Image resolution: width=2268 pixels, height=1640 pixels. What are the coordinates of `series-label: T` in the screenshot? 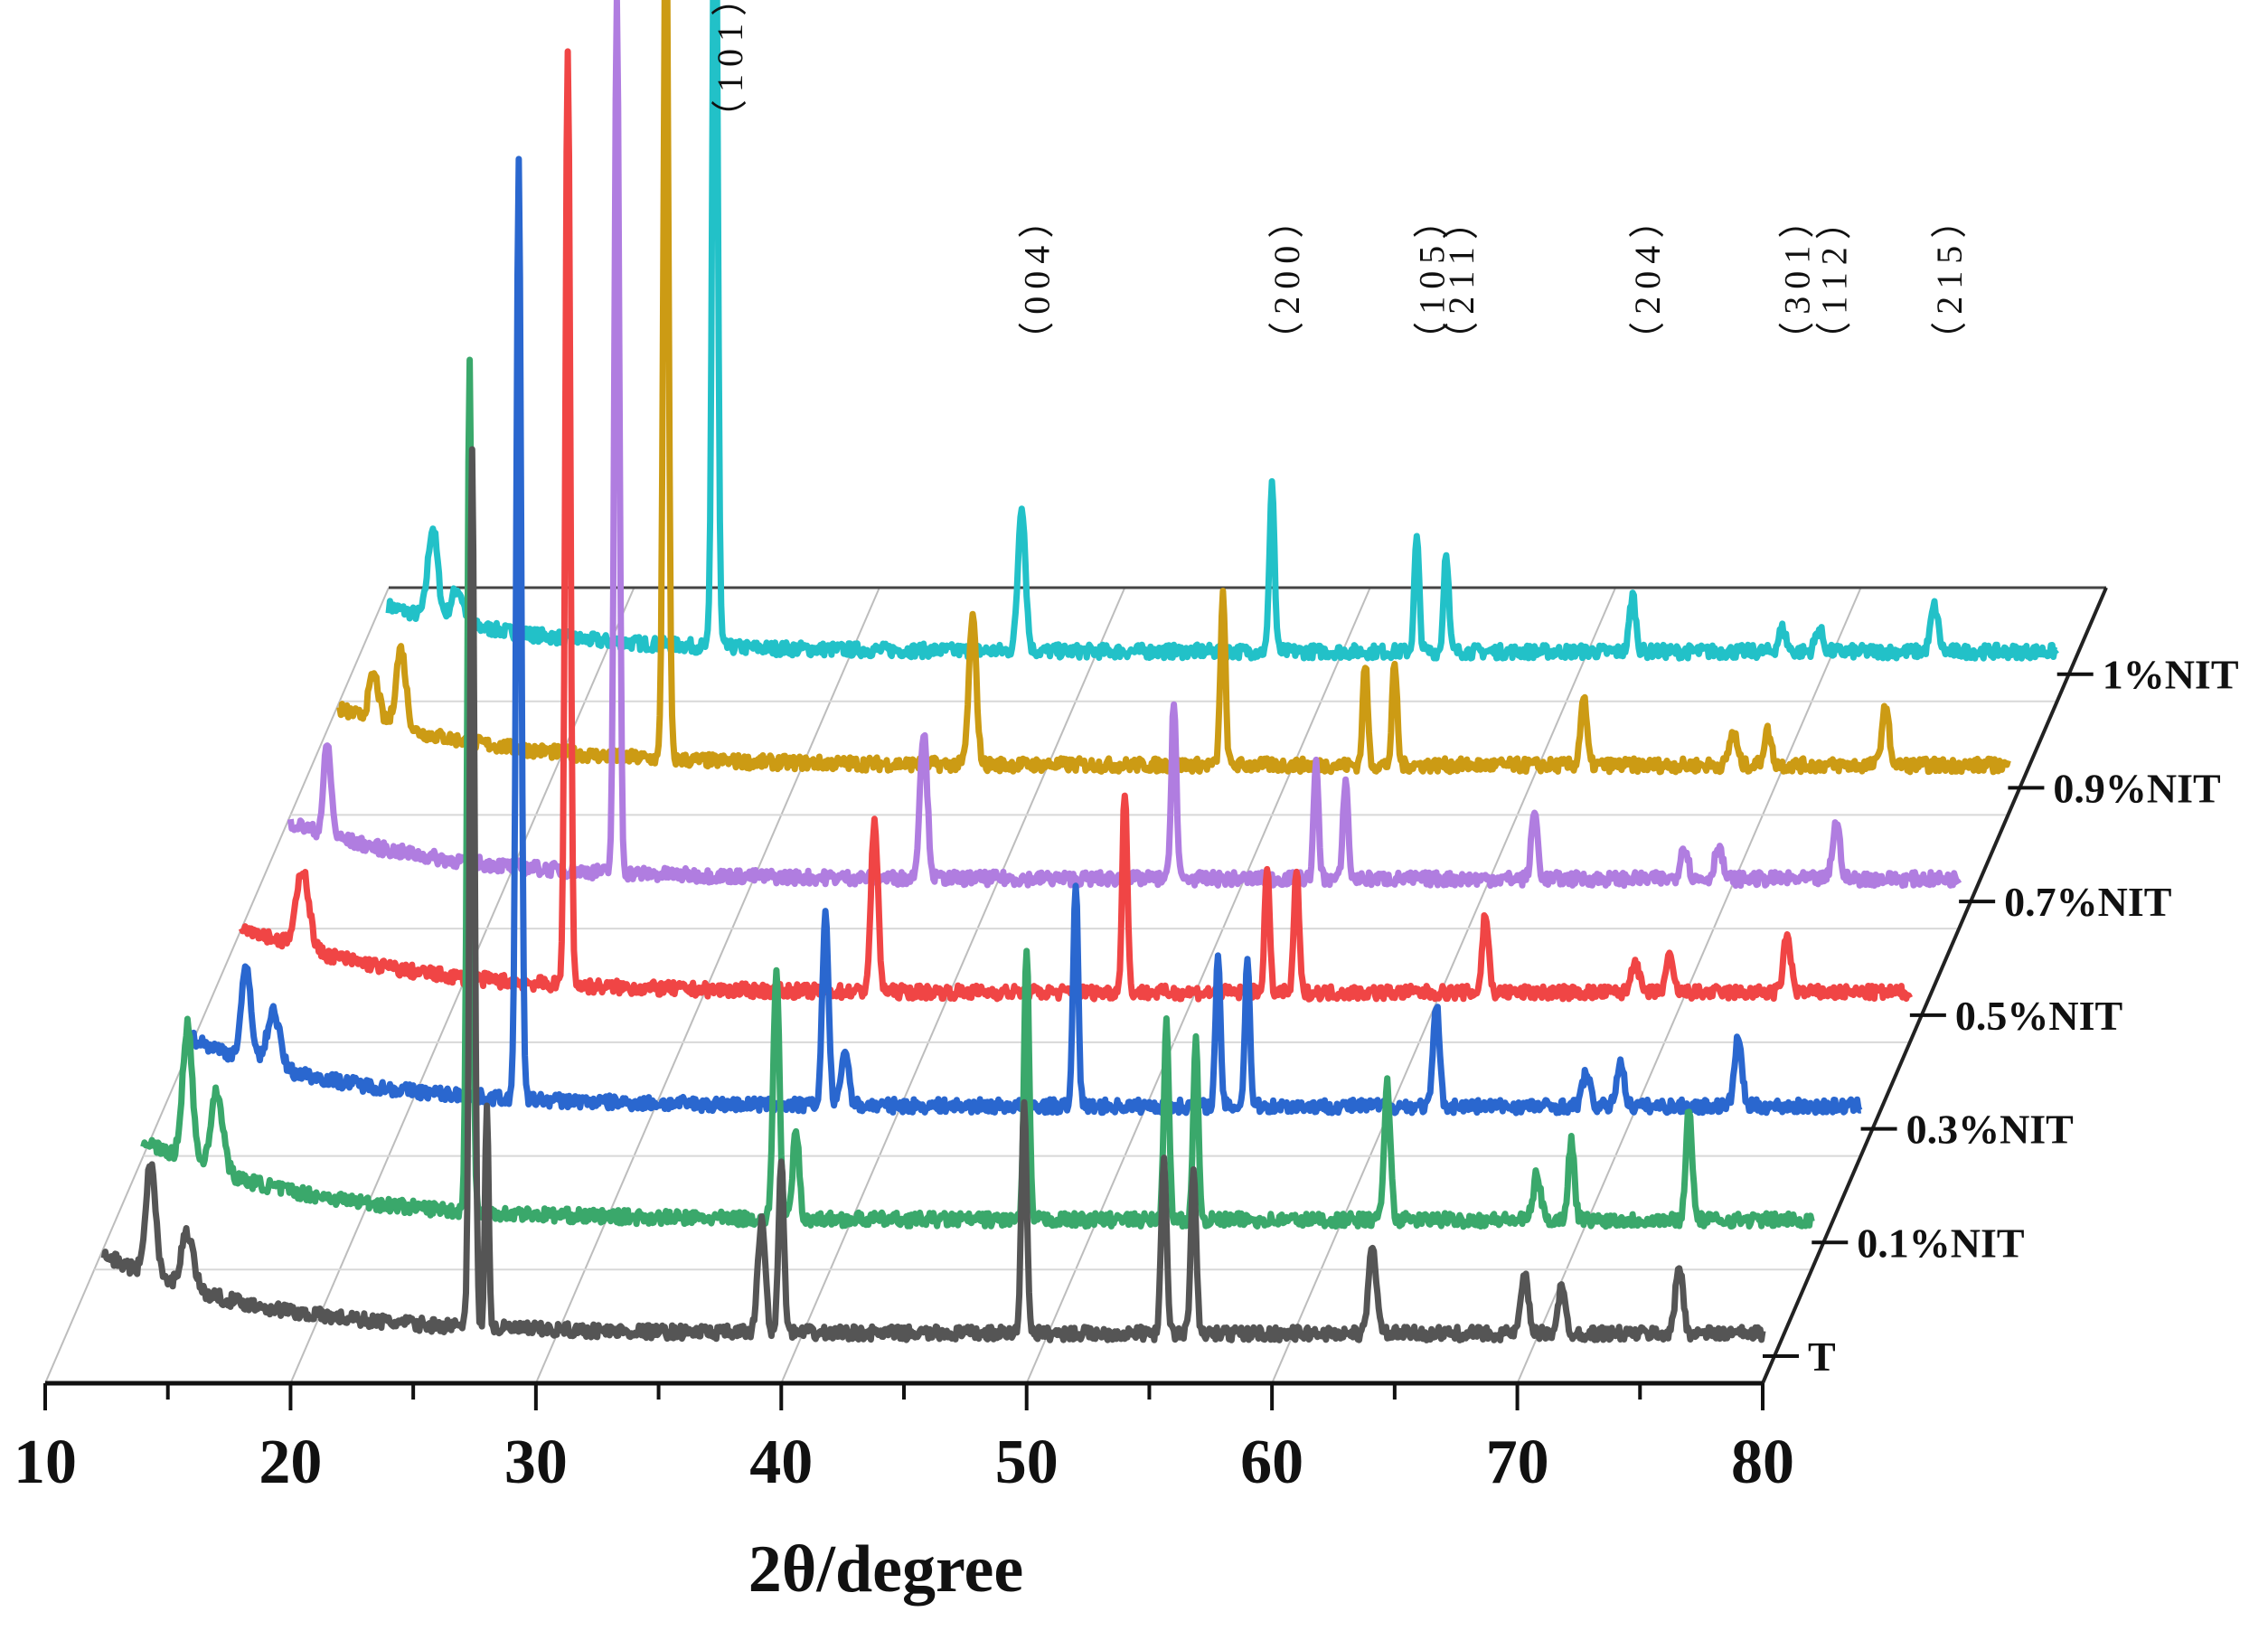 It's located at (1822, 1357).